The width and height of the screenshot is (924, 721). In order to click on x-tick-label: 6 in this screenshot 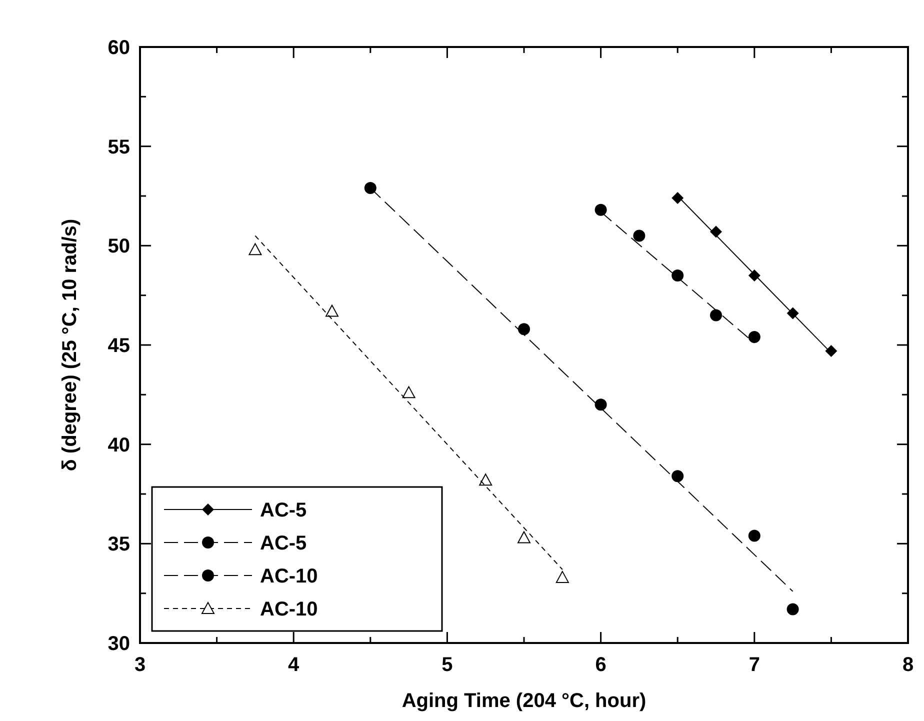, I will do `click(600, 665)`.